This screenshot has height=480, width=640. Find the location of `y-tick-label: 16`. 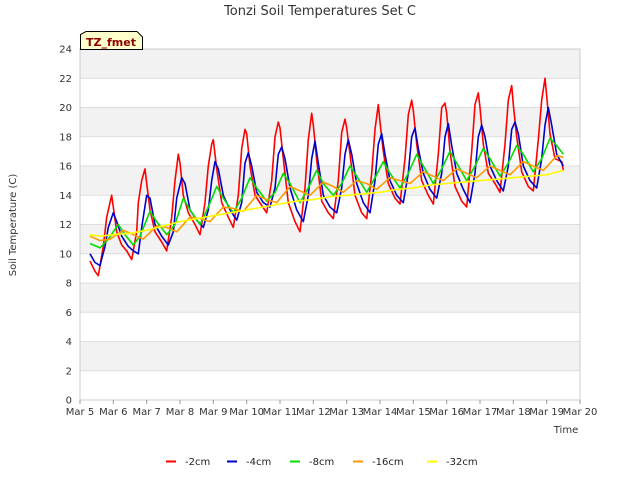

y-tick-label: 16 is located at coordinates (65, 167).